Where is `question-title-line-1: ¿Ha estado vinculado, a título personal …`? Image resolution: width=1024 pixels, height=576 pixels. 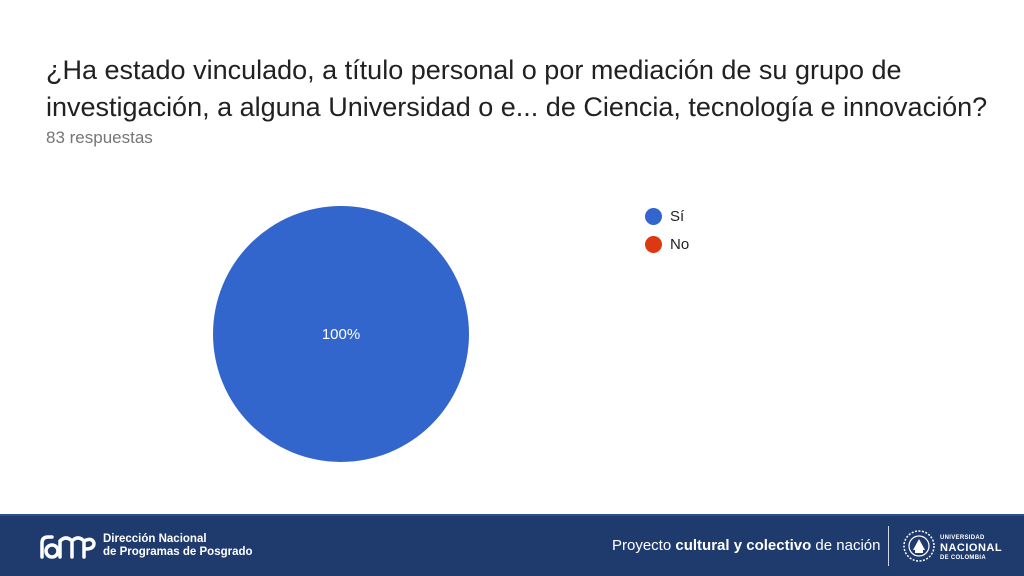 question-title-line-1: ¿Ha estado vinculado, a título personal … is located at coordinates (474, 70).